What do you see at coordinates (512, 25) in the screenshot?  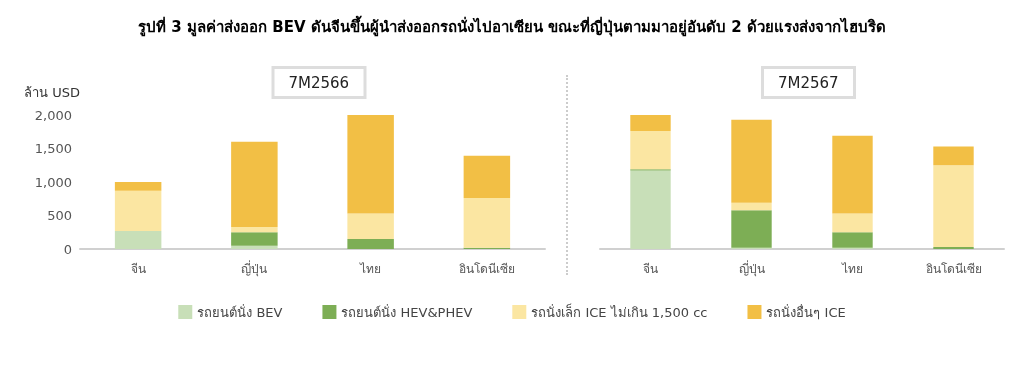 I see `chart-title: รูปที่ 3 มูลค่าส่งออก BEV ดันจีนขึ้นผู้นำส่งออกรถนั่งไปอาเซียน ขณะที่ญี่ปุ่นตามมาอยู่อันดับ 2 ด้วยแรงส่งจากไฮบริด` at bounding box center [512, 25].